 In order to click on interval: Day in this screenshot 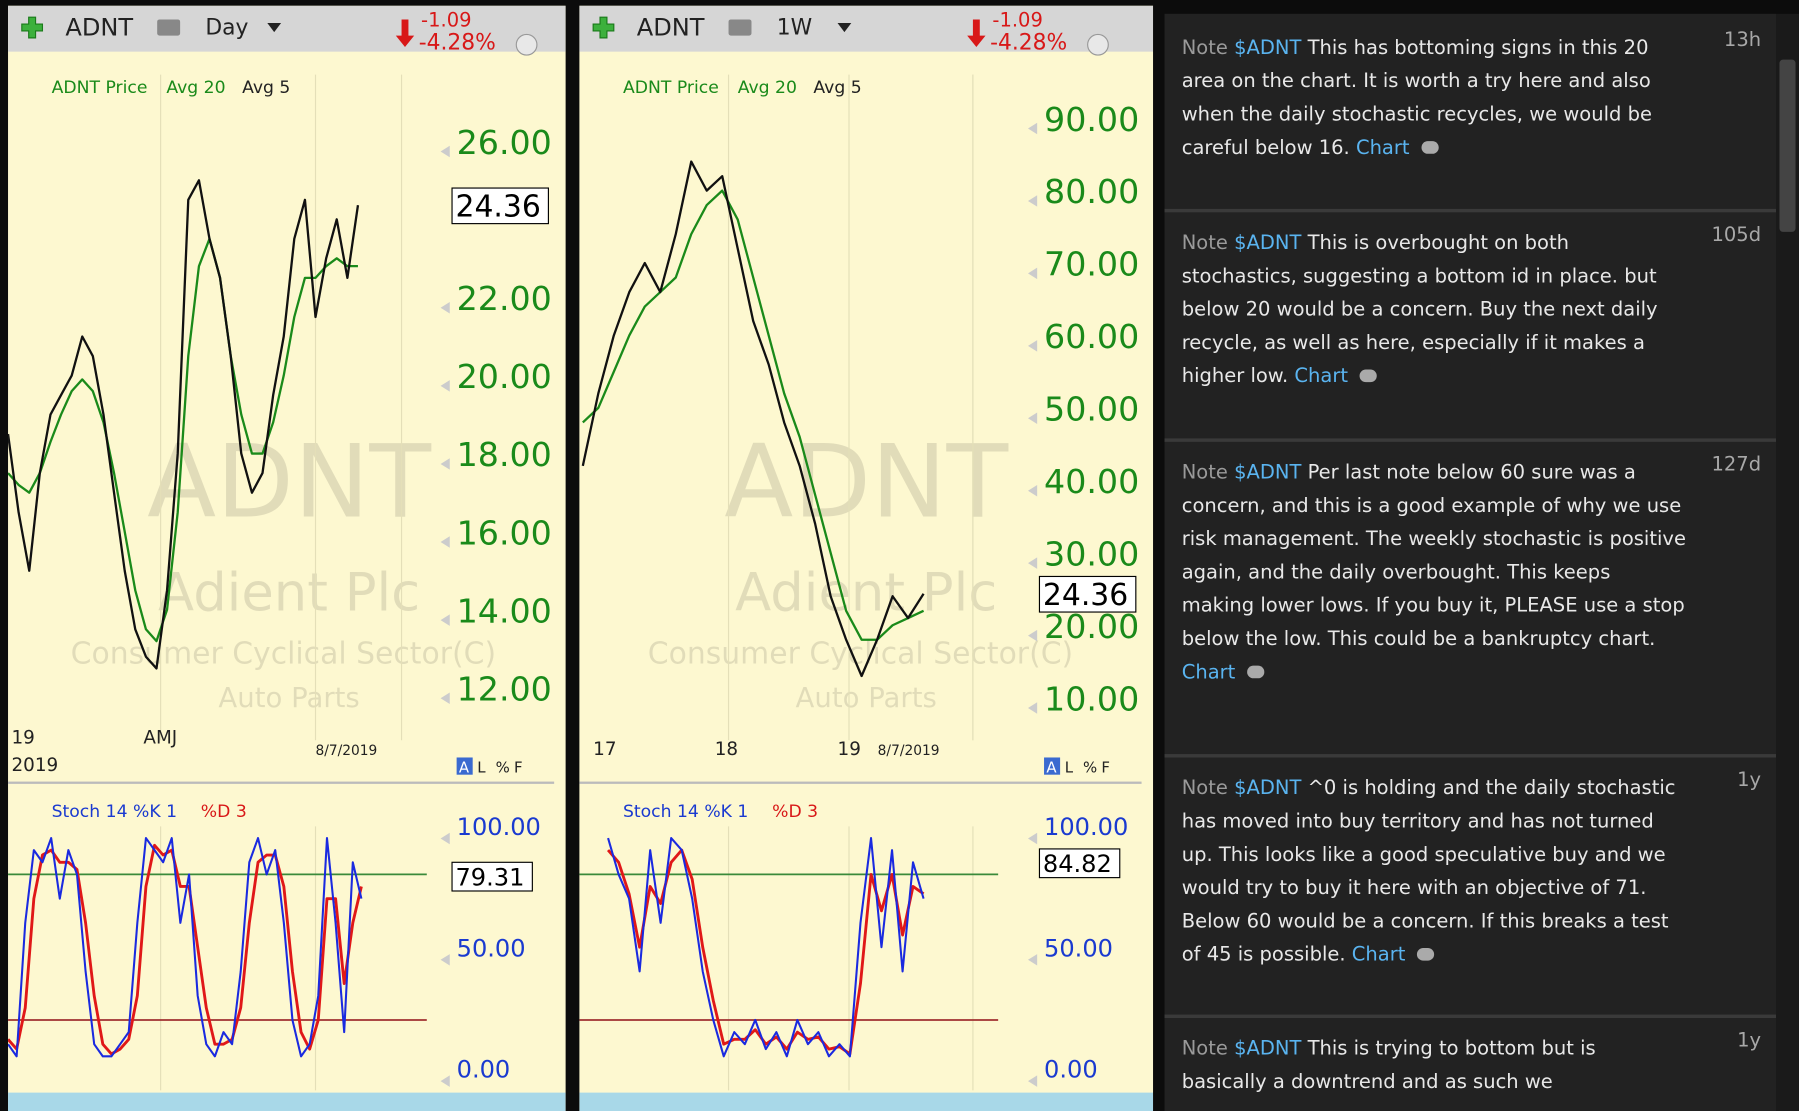, I will do `click(226, 27)`.